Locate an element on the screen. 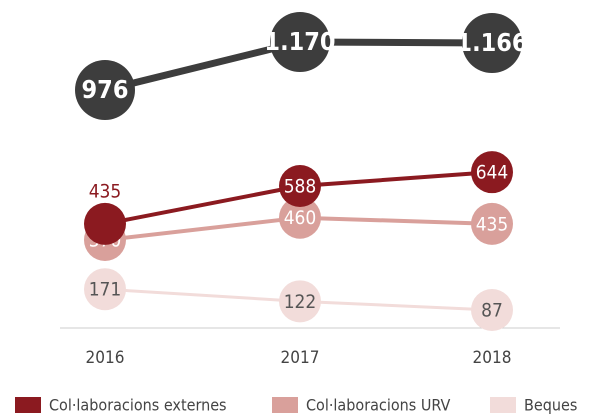  data-label: 171 is located at coordinates (105, 290).